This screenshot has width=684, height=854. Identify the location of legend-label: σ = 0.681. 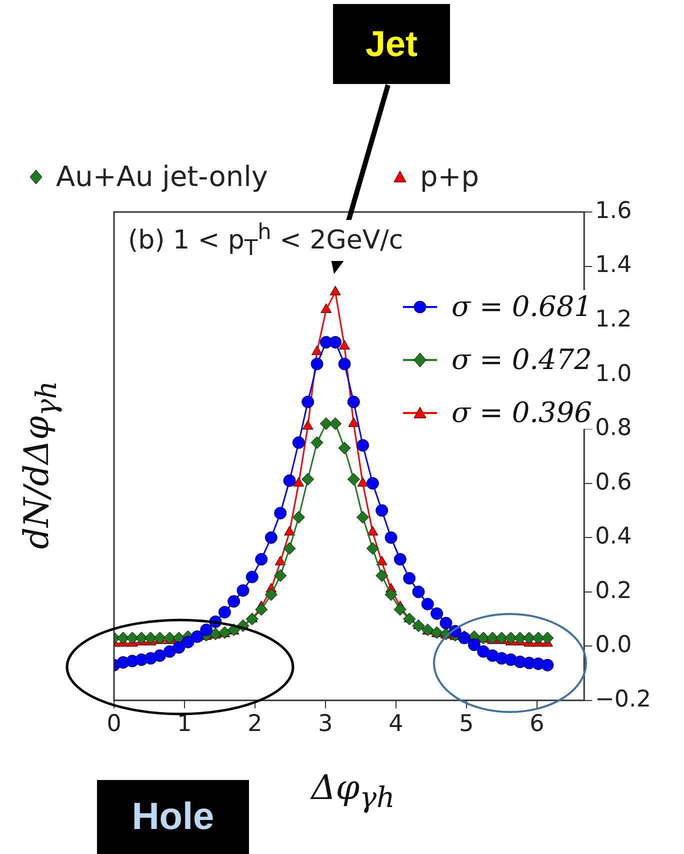
(521, 306).